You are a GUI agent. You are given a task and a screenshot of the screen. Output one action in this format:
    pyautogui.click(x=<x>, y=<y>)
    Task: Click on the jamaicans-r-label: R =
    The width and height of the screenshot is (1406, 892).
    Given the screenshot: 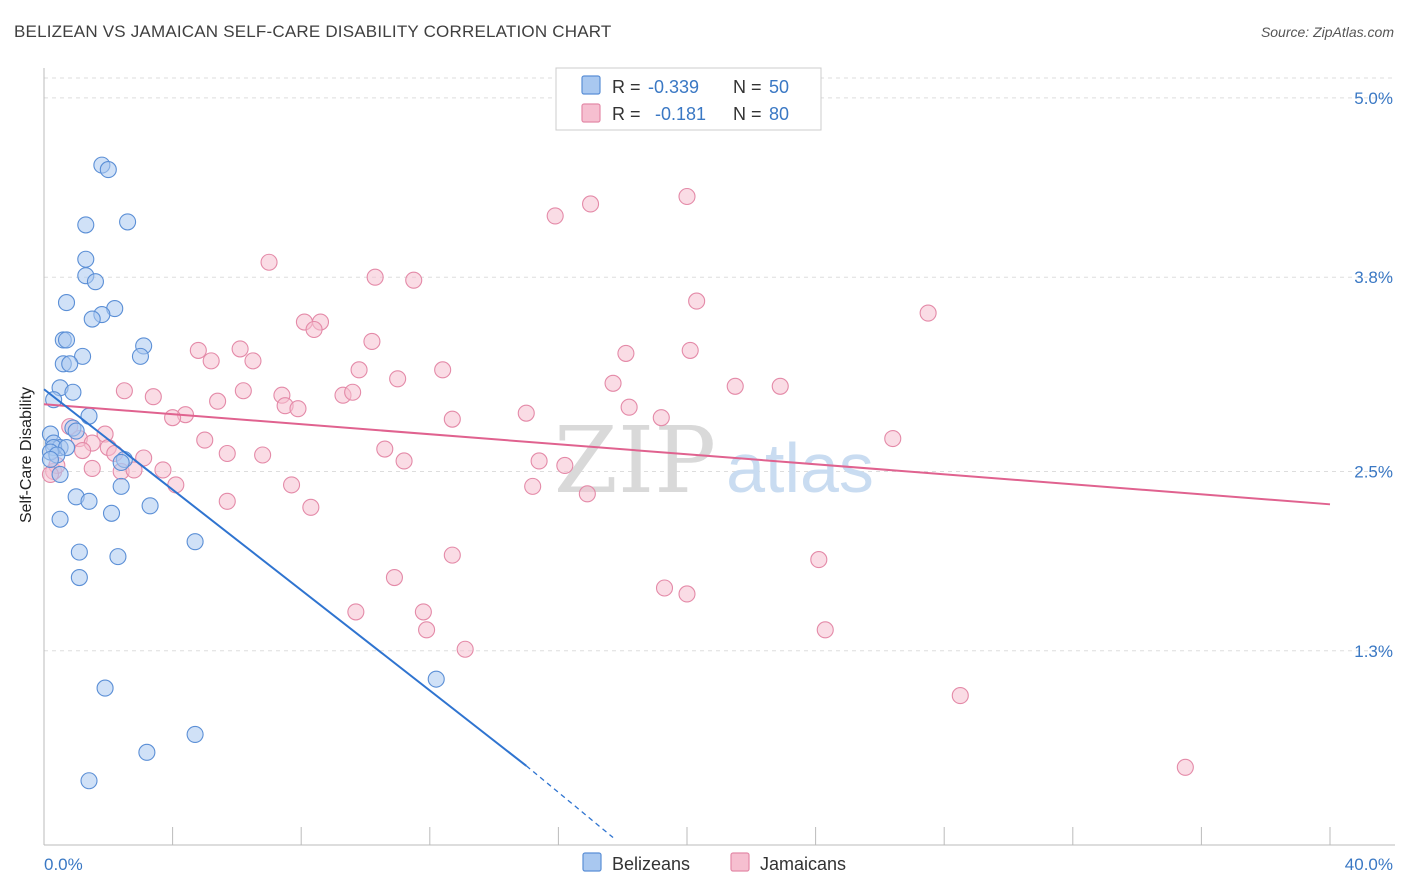 What is the action you would take?
    pyautogui.click(x=626, y=114)
    